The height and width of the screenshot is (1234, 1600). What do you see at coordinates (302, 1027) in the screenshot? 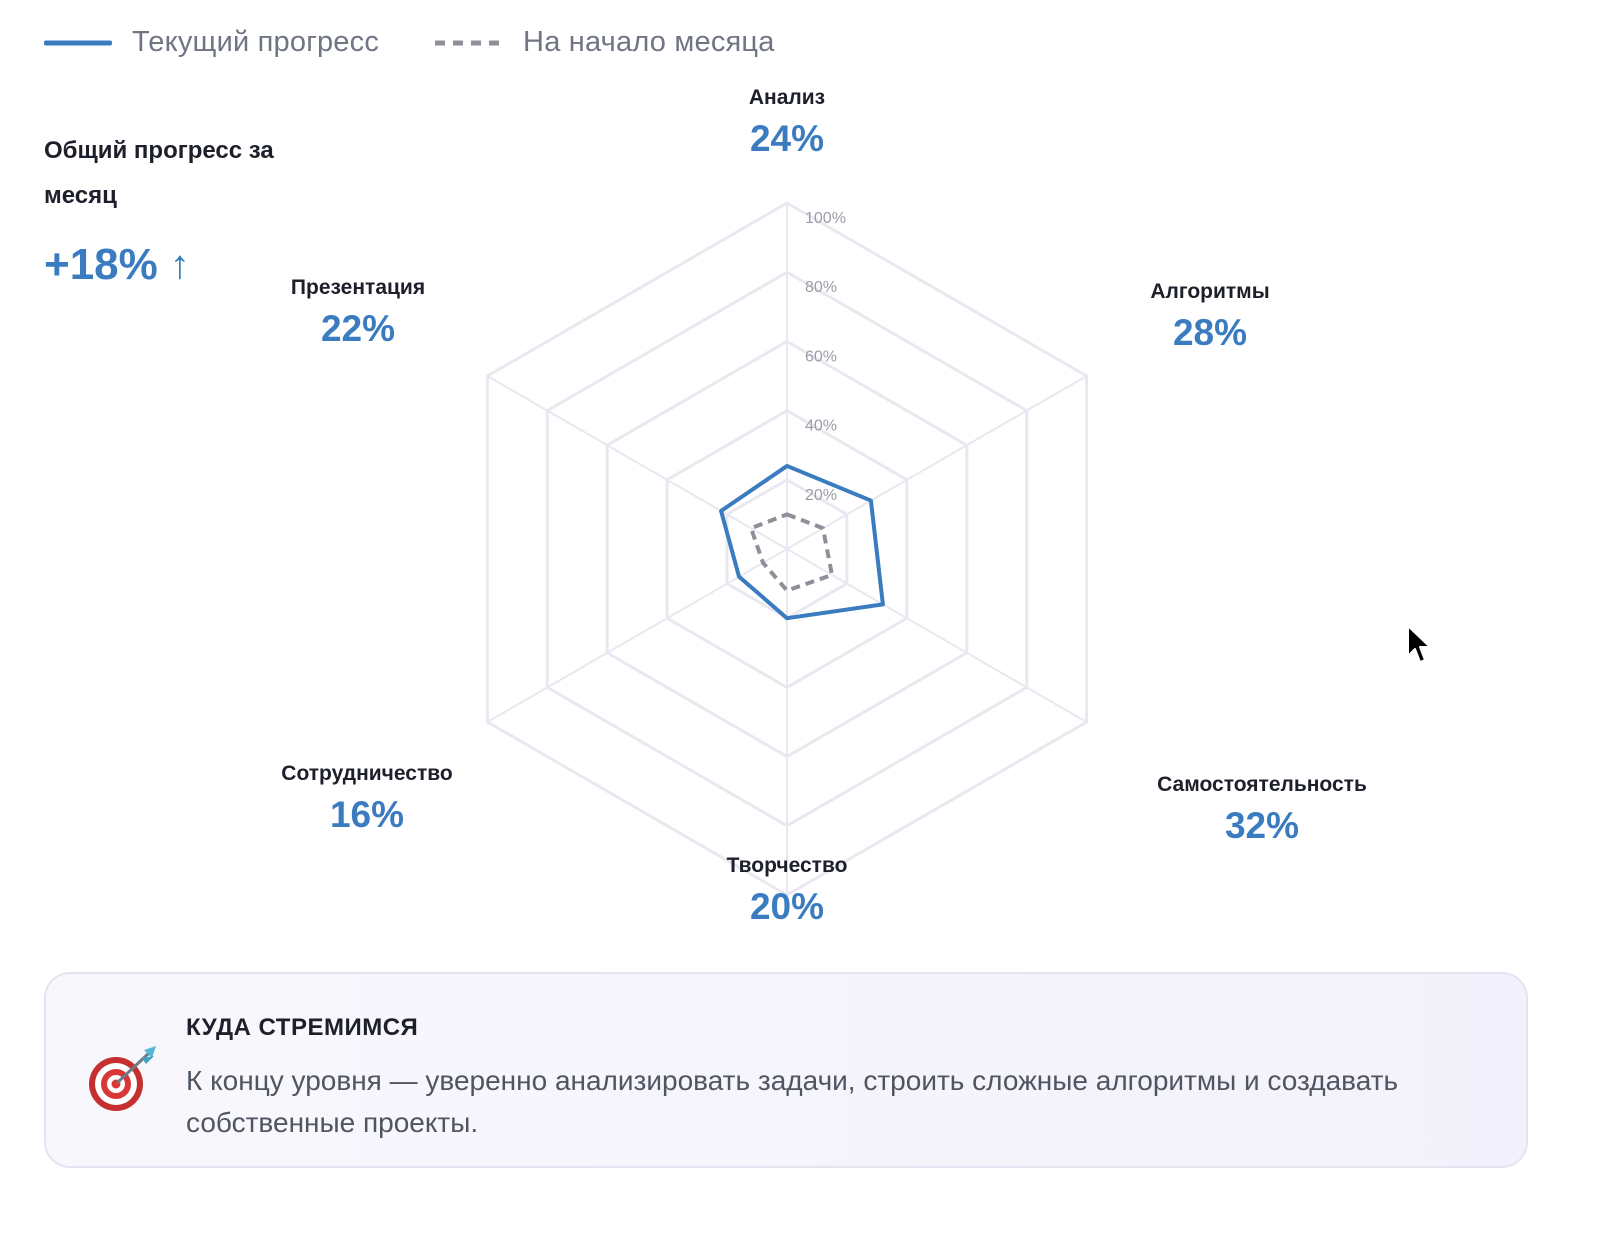
I see `goal-title: КУДА СТРЕМИМСЯ` at bounding box center [302, 1027].